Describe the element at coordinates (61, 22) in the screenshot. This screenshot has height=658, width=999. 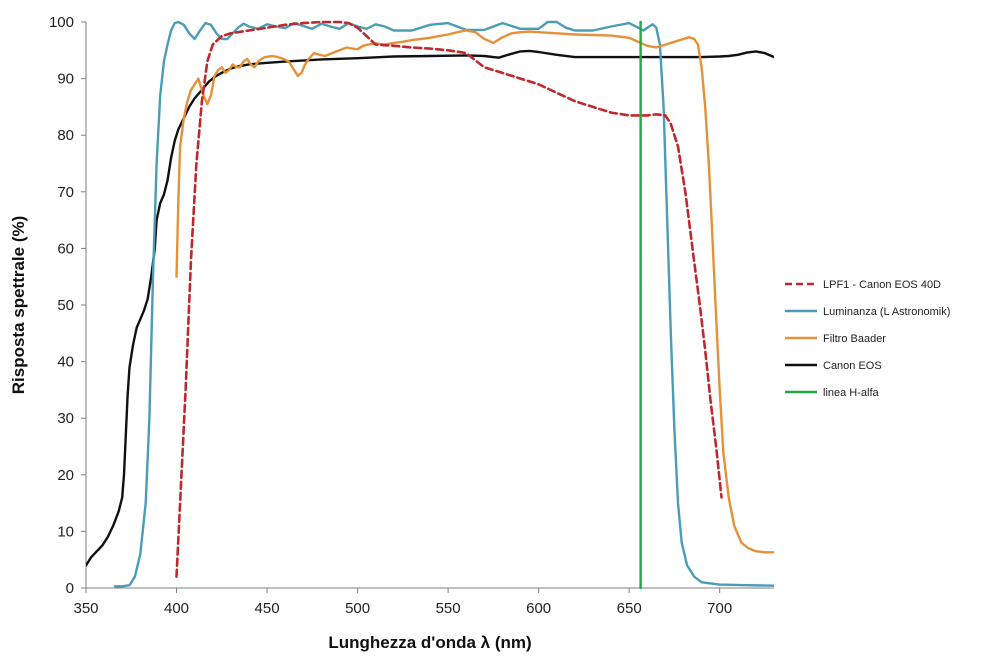
I see `y-tick-label: 100` at that location.